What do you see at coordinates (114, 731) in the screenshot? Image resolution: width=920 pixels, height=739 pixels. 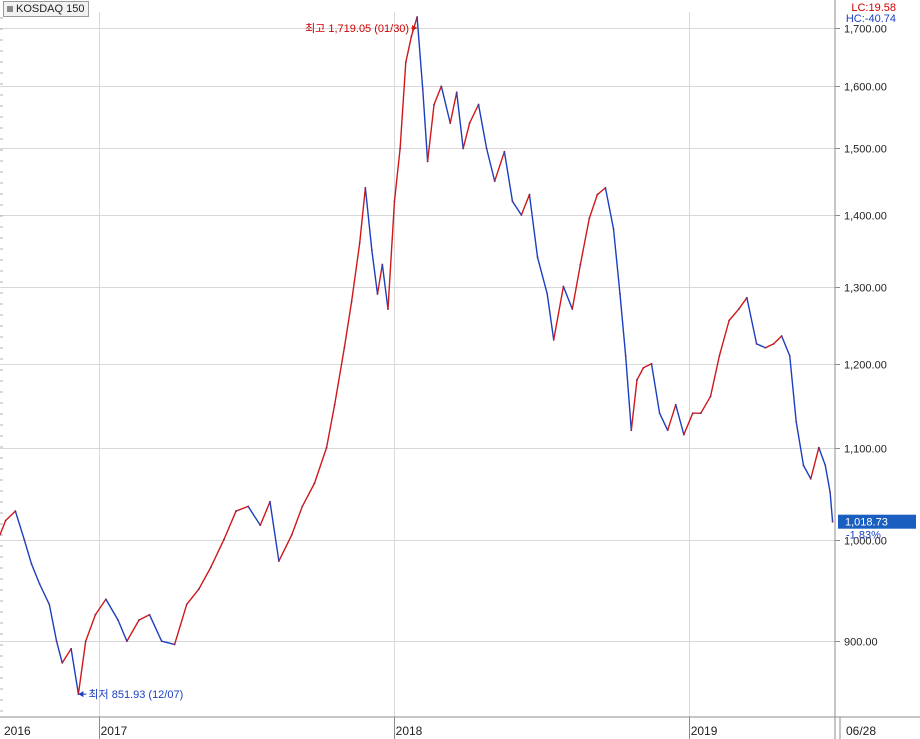 I see `x-tick-label: 2017` at bounding box center [114, 731].